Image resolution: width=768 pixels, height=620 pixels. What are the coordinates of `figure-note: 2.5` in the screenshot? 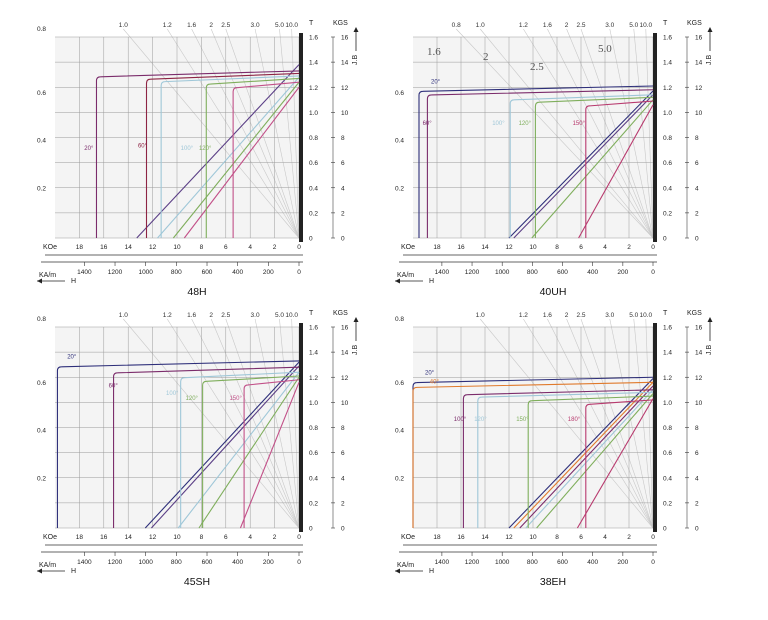 It's located at (537, 67).